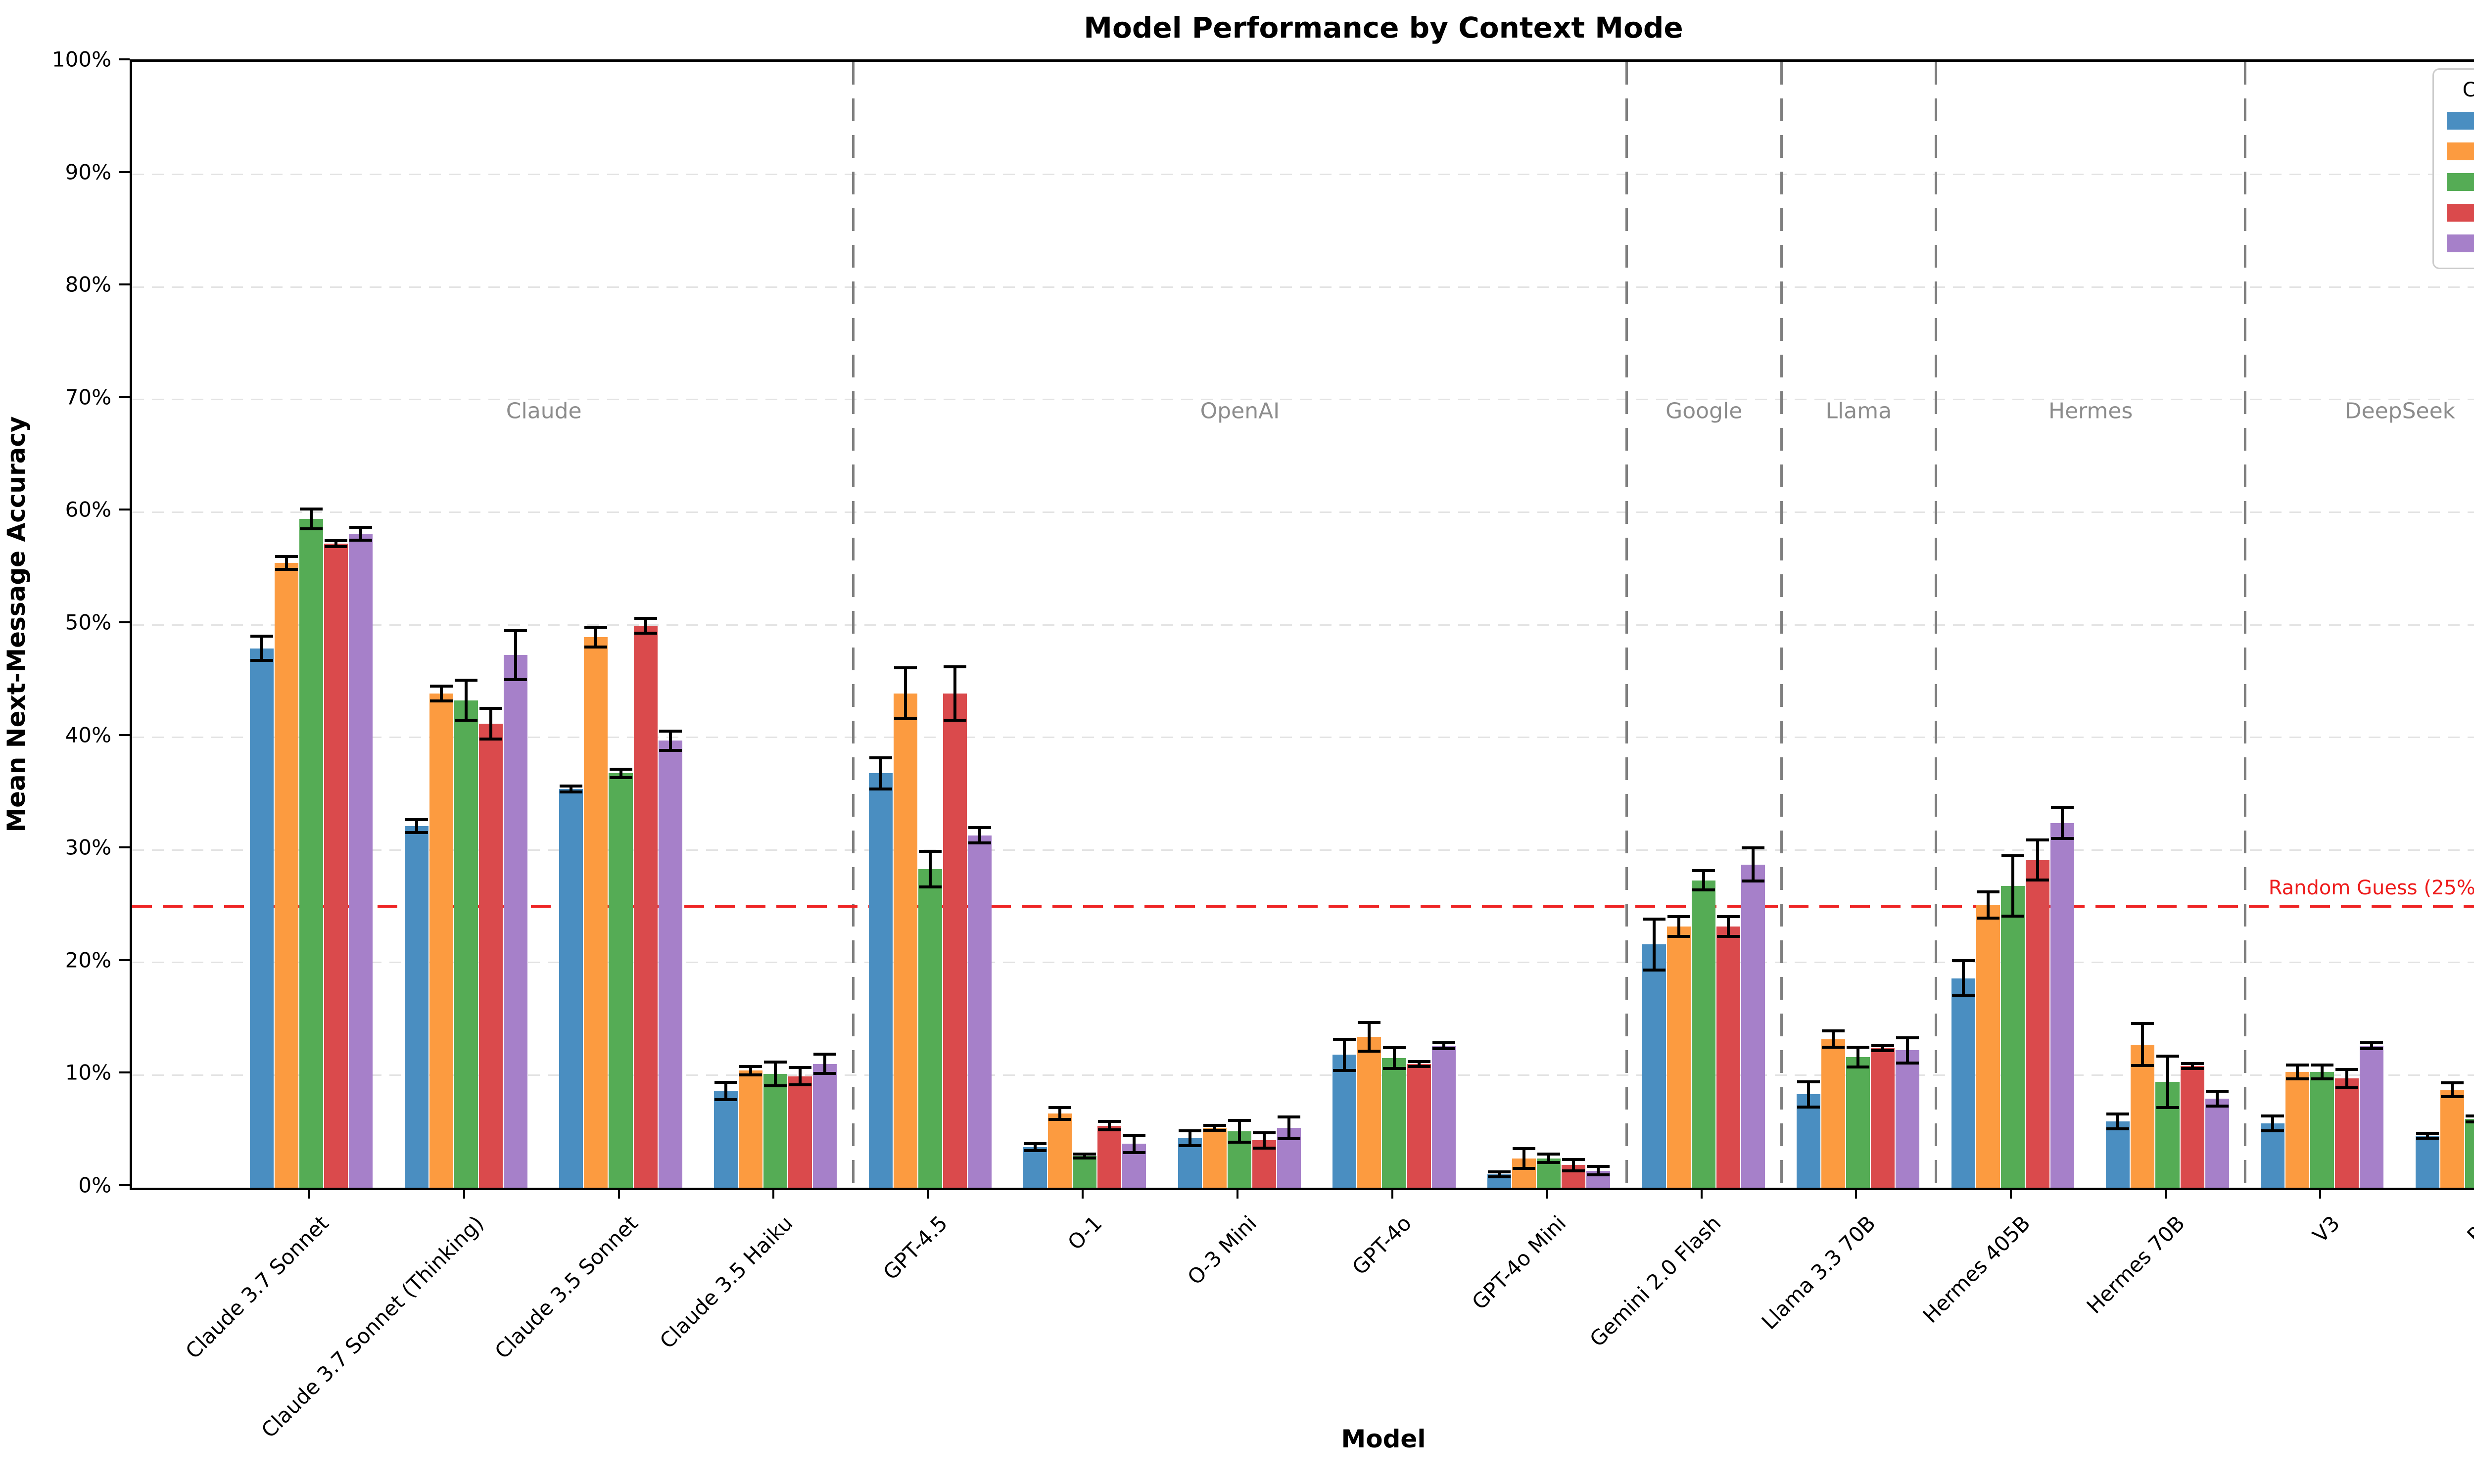  I want to click on error-bar-Claude 3.5 Haiku-100 Summary, so click(825, 1063).